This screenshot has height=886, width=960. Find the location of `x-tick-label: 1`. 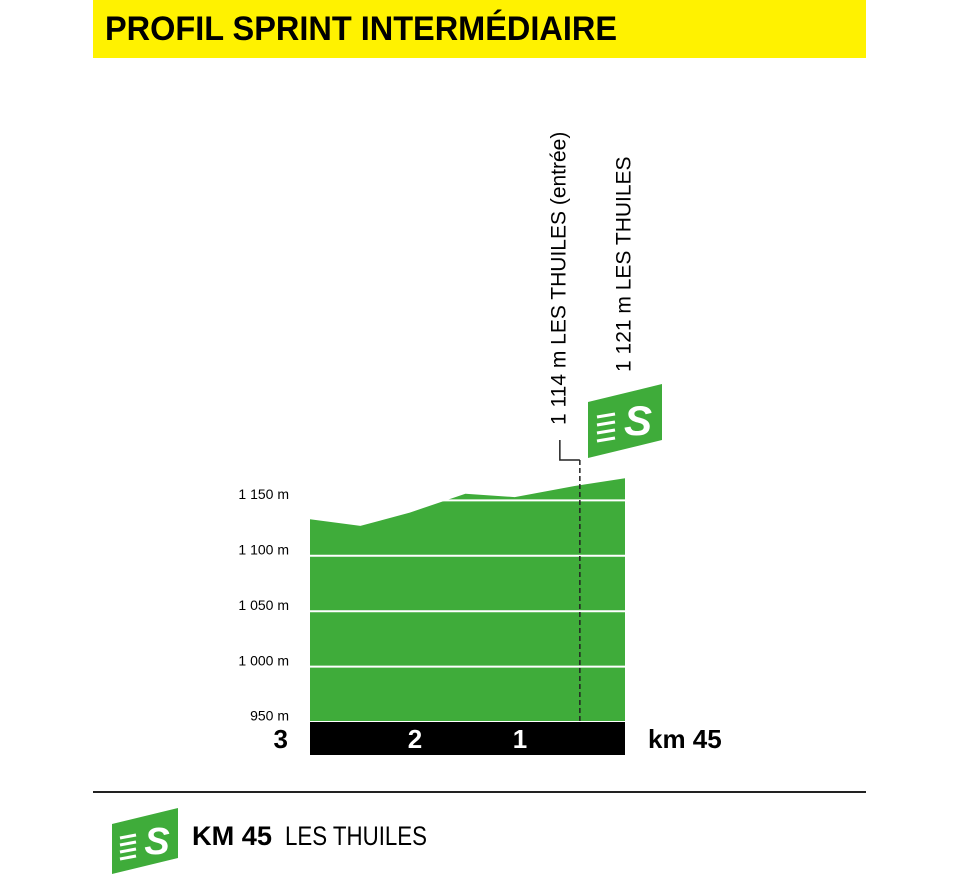

x-tick-label: 1 is located at coordinates (520, 739).